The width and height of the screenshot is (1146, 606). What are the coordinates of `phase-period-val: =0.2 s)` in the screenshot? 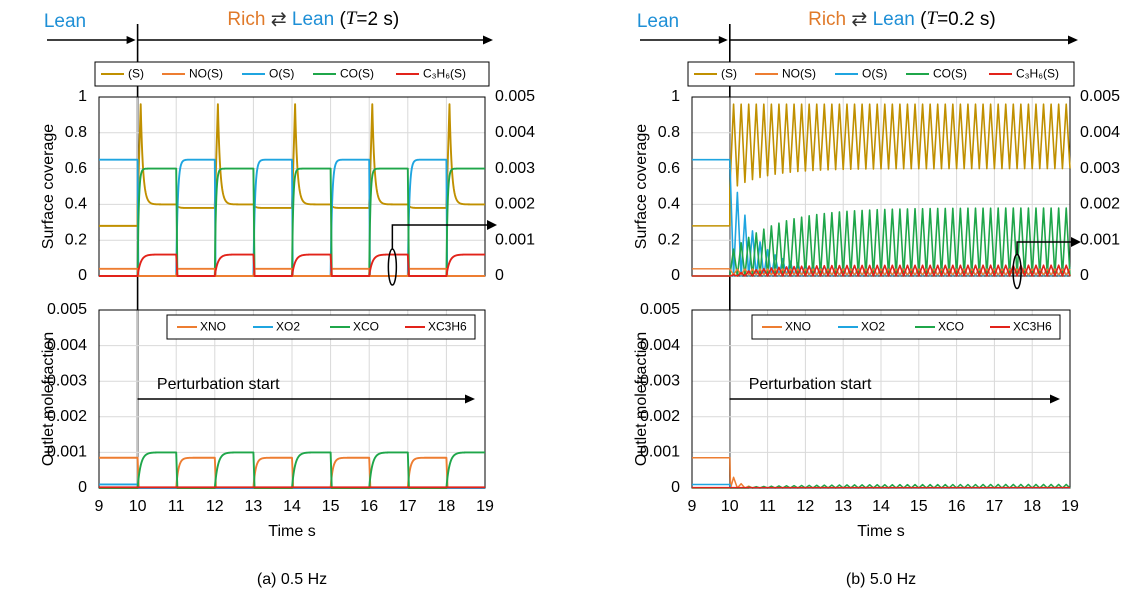 It's located at (966, 19).